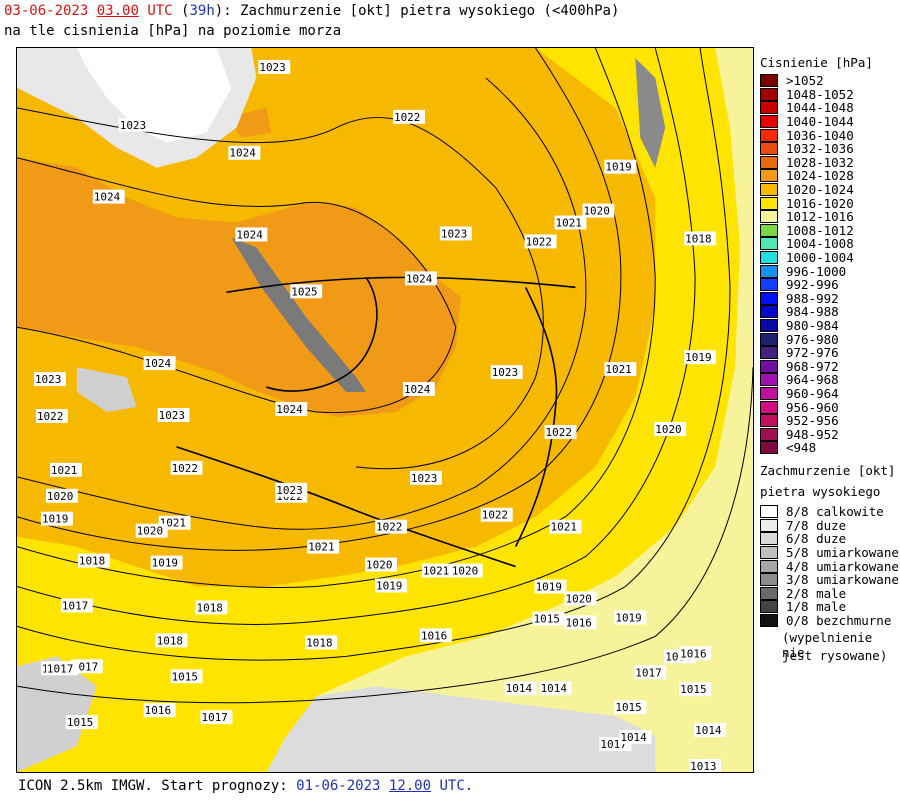 This screenshot has height=800, width=900. Describe the element at coordinates (816, 271) in the screenshot. I see `legend-label: 996-1000` at that location.